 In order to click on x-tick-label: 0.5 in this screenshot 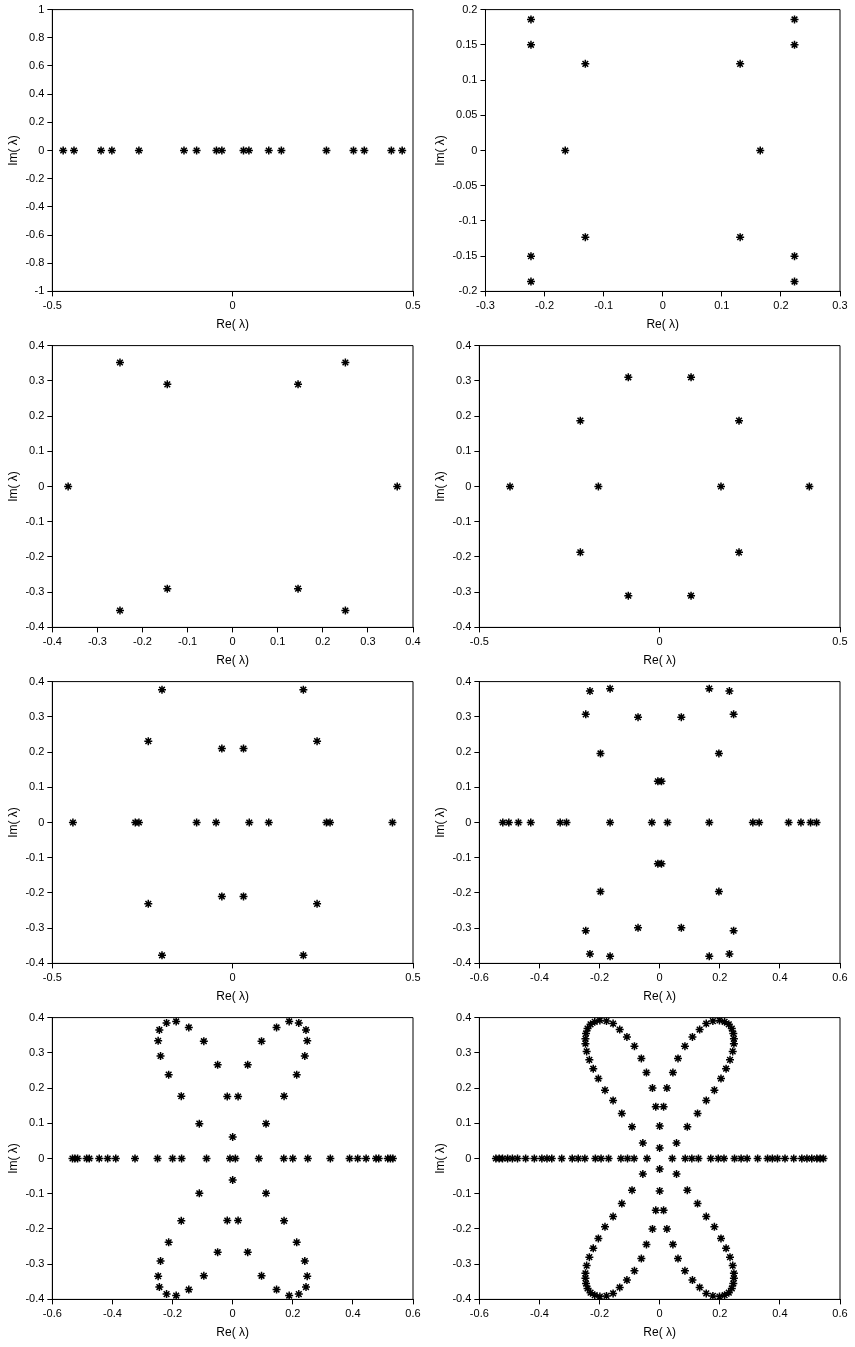, I will do `click(413, 977)`.